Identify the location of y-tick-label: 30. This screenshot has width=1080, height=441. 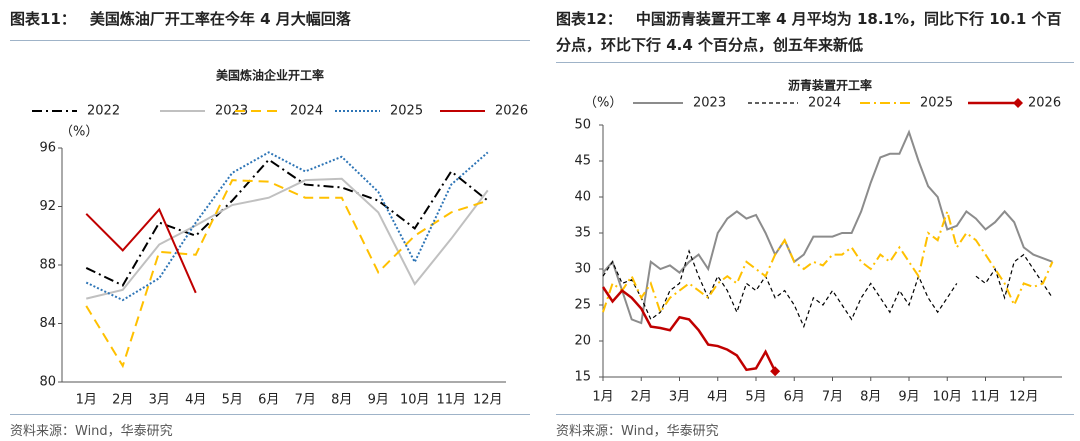
(582, 269).